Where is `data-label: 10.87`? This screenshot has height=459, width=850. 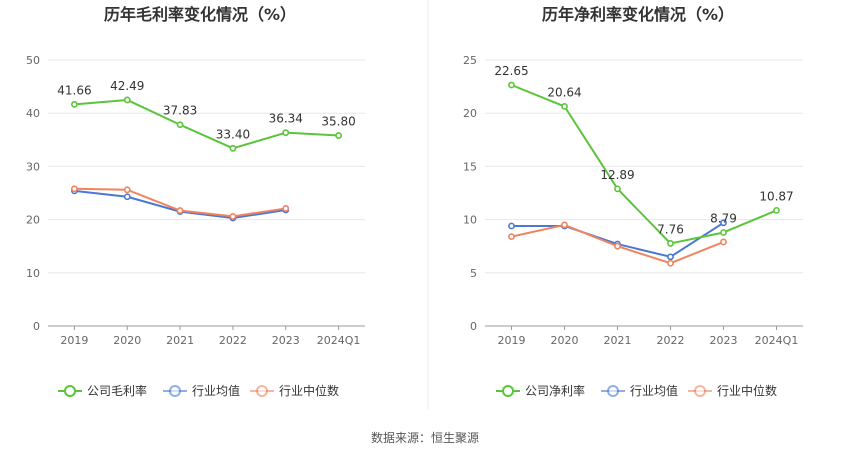
data-label: 10.87 is located at coordinates (776, 196).